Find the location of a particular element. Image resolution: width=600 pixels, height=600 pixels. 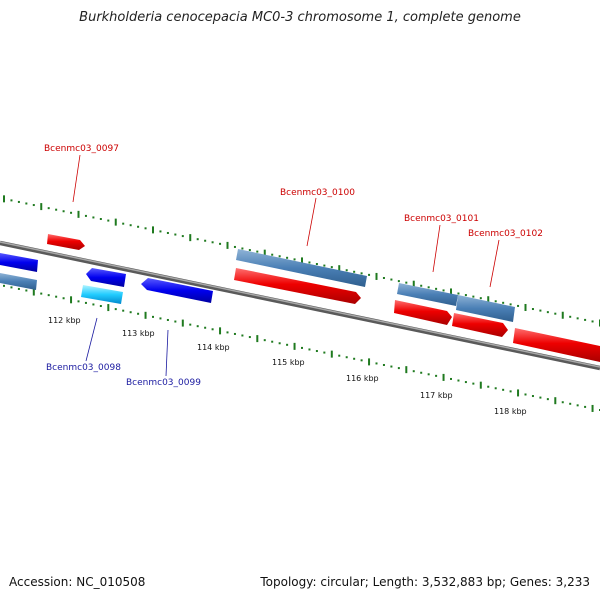

gene-label-bcenmc03-0102: Bcenmc03_0102 is located at coordinates (505, 234).